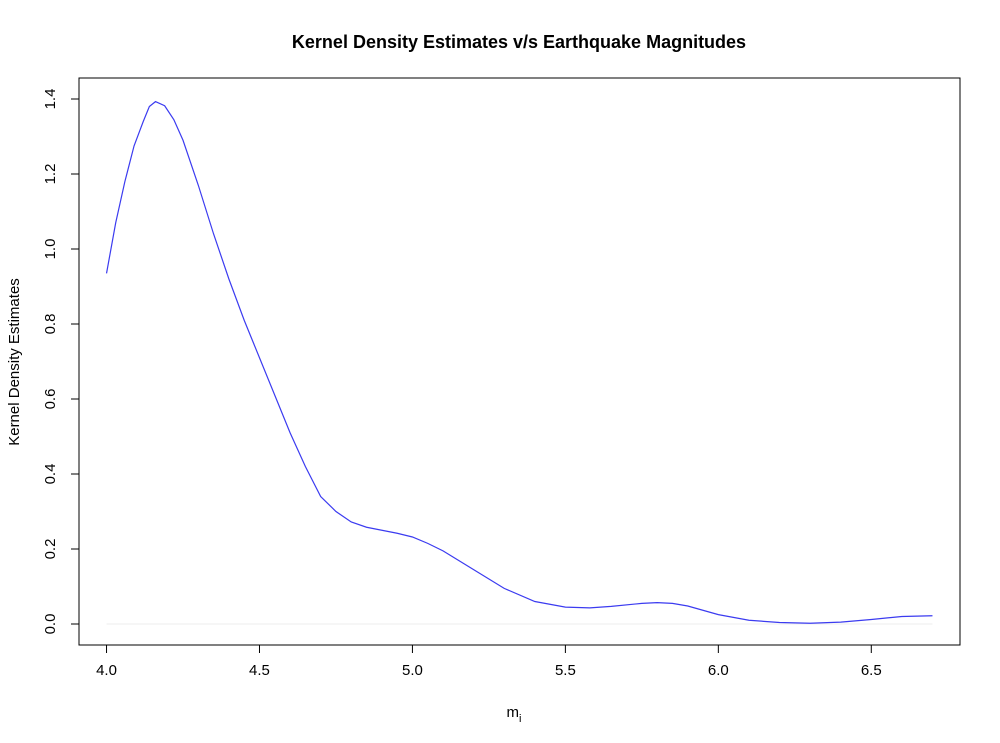 The height and width of the screenshot is (743, 1000). What do you see at coordinates (14, 362) in the screenshot?
I see `y-axis-label: Kernel Density Estimates` at bounding box center [14, 362].